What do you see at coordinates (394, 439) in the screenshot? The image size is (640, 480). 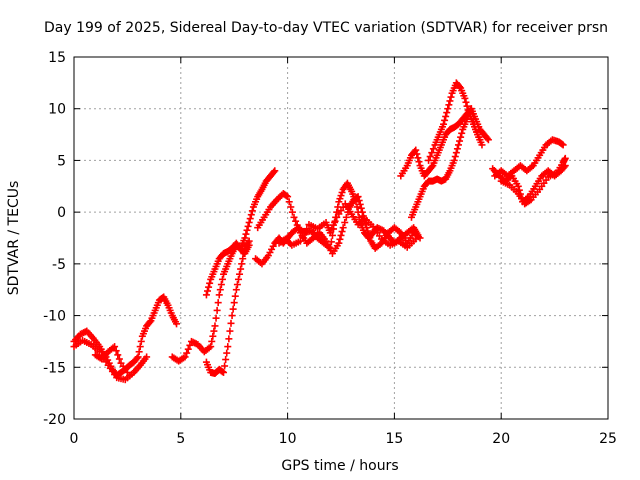 I see `x-tick-label: 15` at bounding box center [394, 439].